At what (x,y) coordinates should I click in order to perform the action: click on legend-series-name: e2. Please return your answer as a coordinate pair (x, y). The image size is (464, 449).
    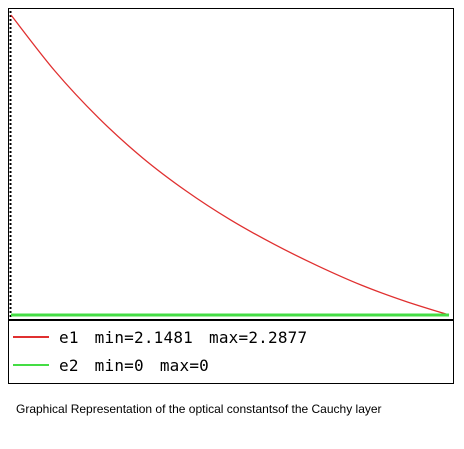
    Looking at the image, I should click on (69, 365).